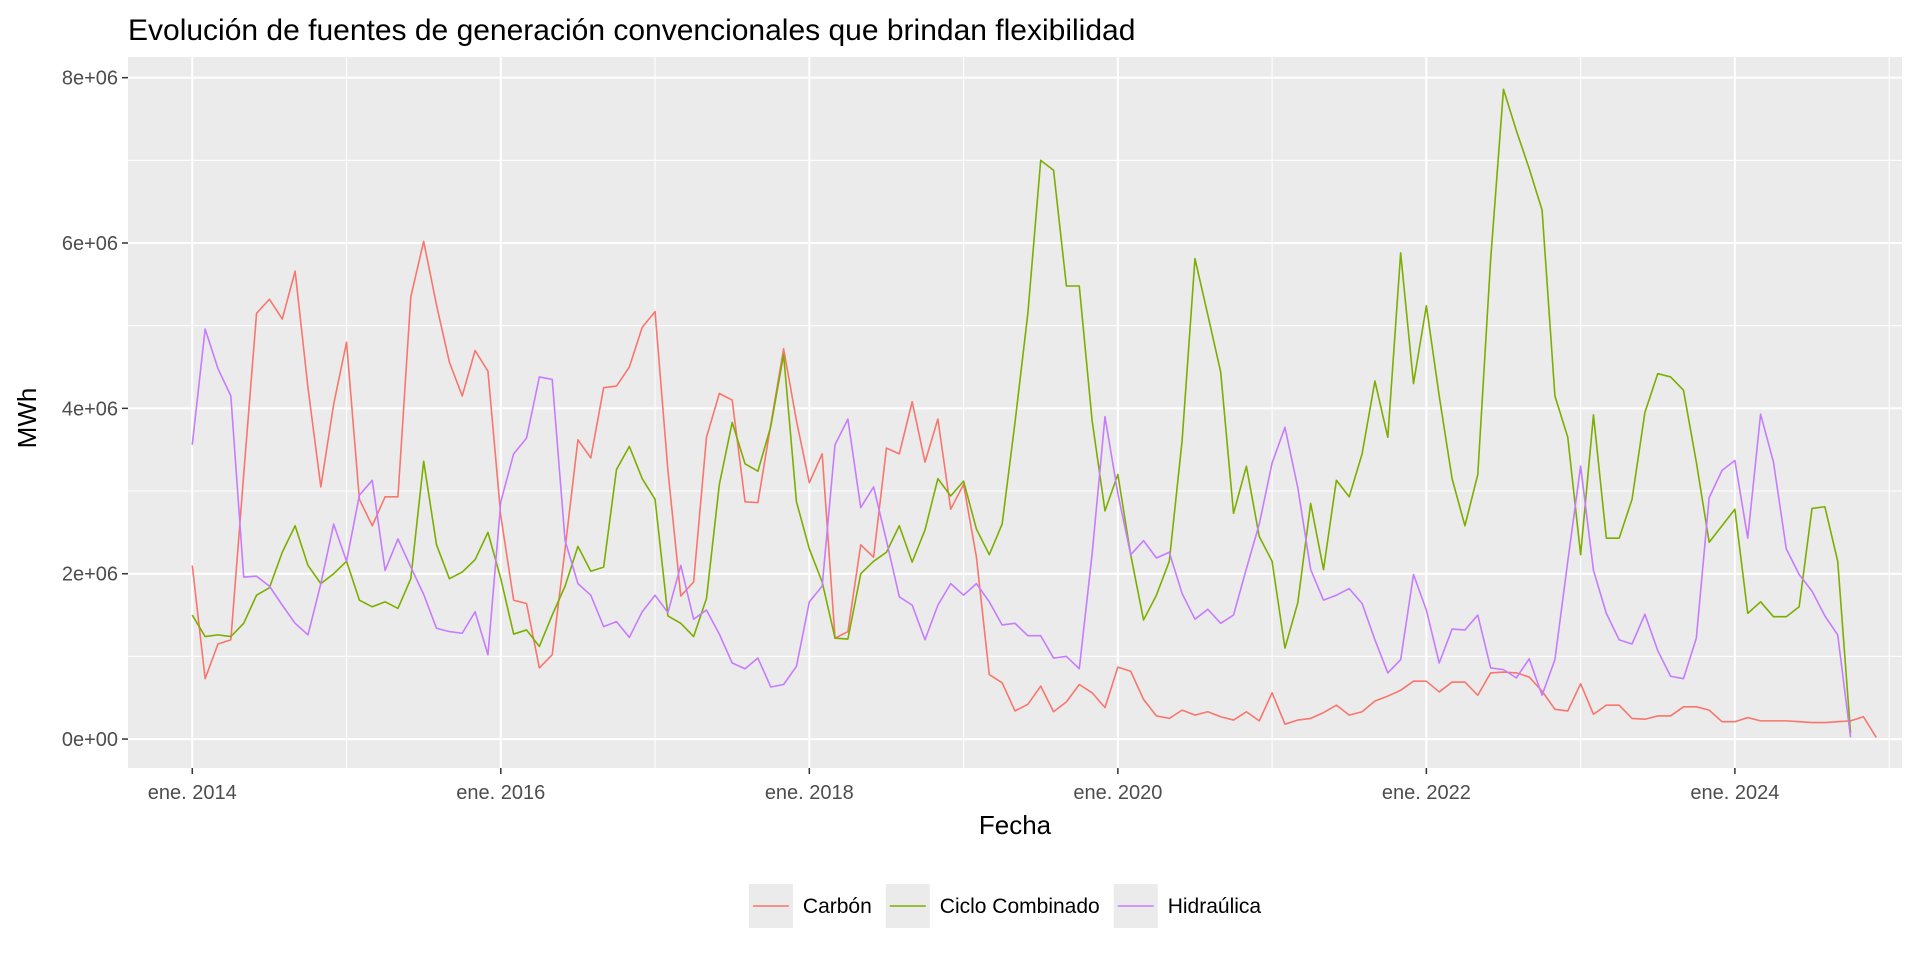 The image size is (1920, 960). Describe the element at coordinates (90, 244) in the screenshot. I see `y-tick-label: 6e+06` at that location.